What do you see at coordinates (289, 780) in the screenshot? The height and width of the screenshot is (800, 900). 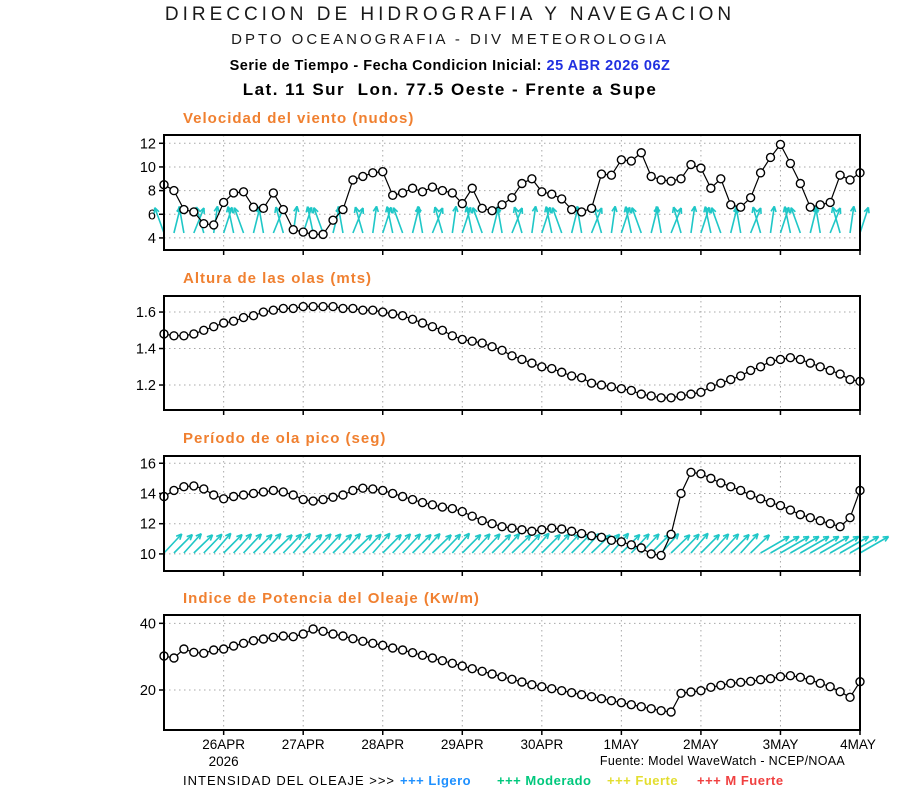 I see `legend-label: INTENSIDAD DEL OLEAJE >>>` at bounding box center [289, 780].